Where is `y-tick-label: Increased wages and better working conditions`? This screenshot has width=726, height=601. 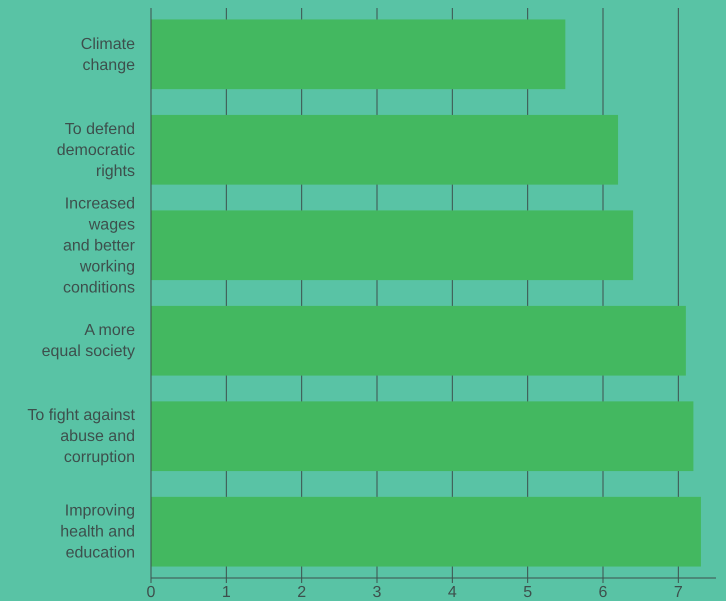 y-tick-label: Increased wages and better working conditions is located at coordinates (99, 245).